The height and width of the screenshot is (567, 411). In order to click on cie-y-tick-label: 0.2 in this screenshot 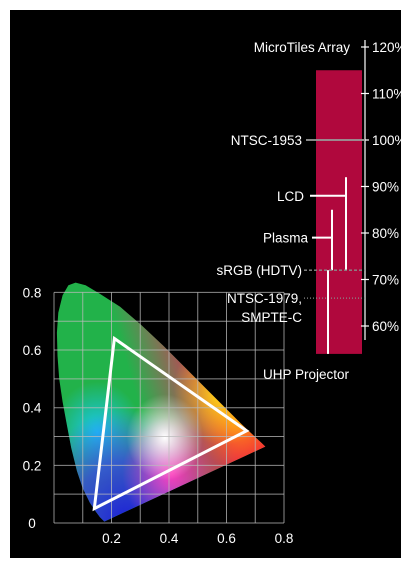, I will do `click(32, 465)`.